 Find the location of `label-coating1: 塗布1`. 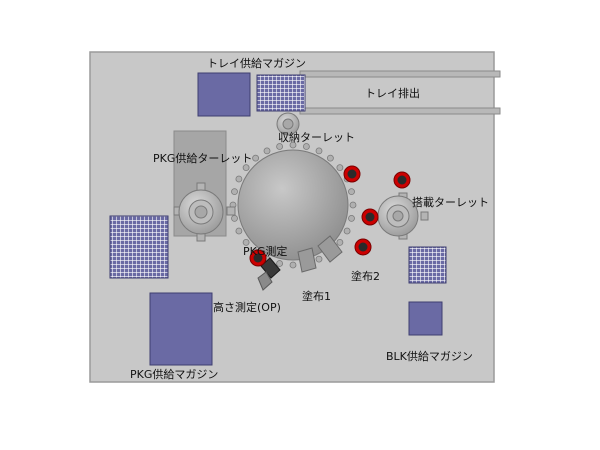

label-coating1: 塗布1 is located at coordinates (316, 296).